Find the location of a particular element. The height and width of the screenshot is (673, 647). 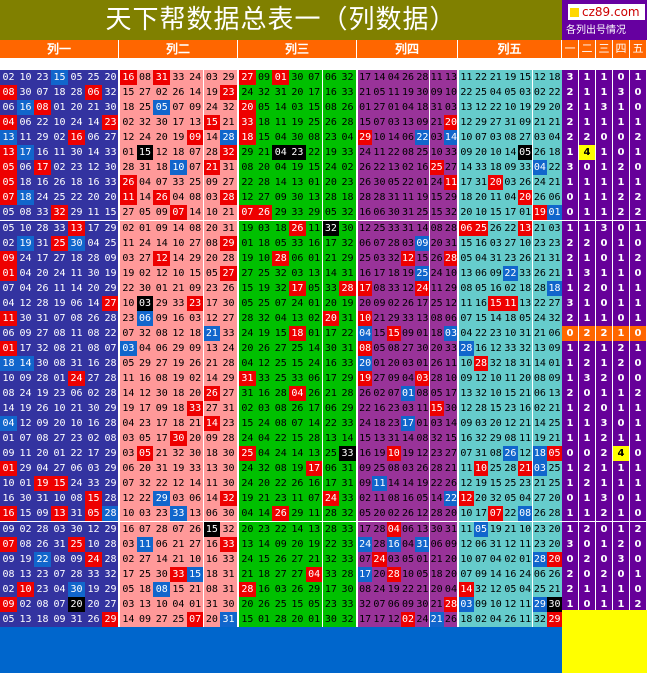

stat-cell: 2 is located at coordinates (587, 363).